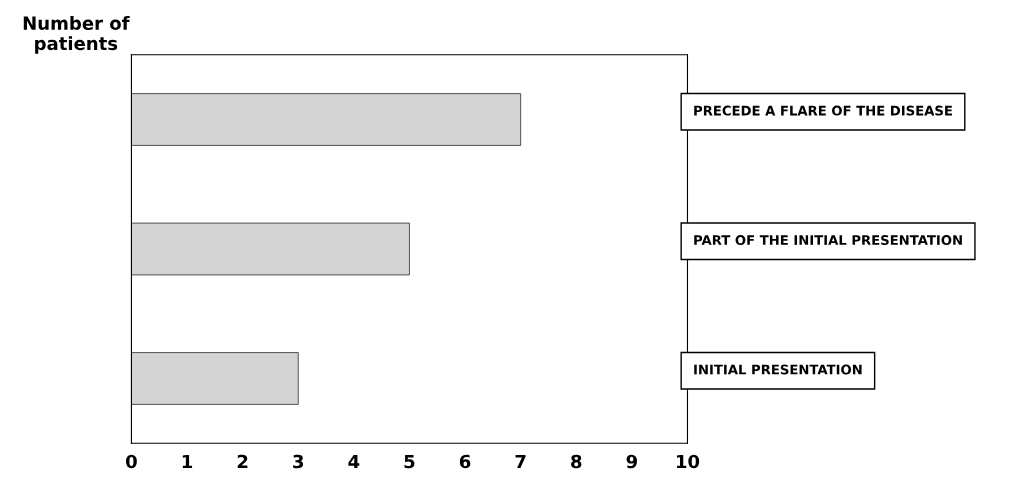 This screenshot has width=1011, height=498. Describe the element at coordinates (242, 461) in the screenshot. I see `x-tick-label: 2` at that location.